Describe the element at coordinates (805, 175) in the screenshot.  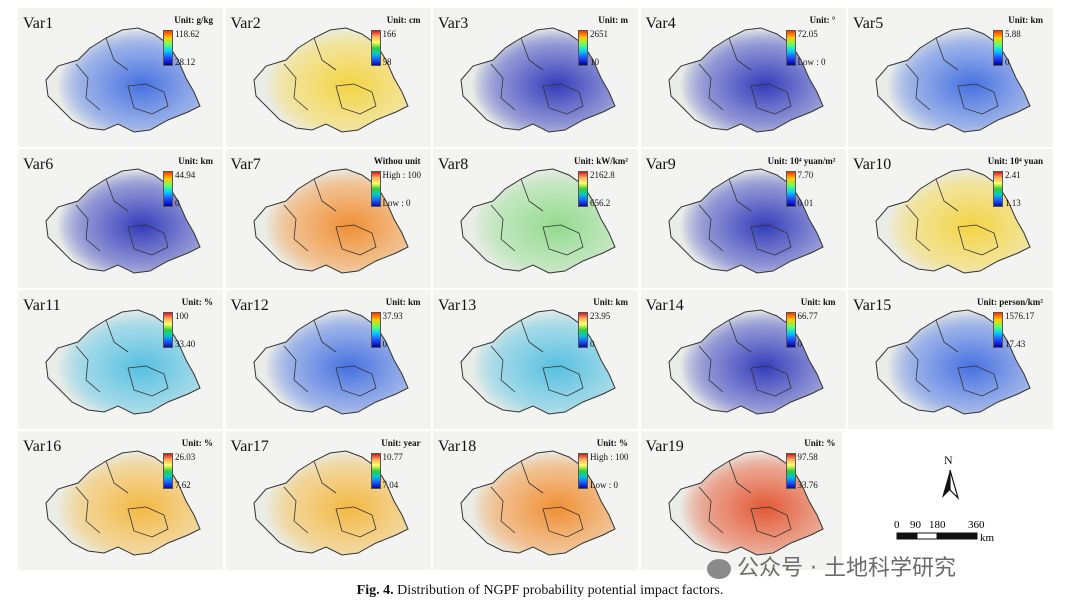
I see `legend-high-value: 7.70` at that location.